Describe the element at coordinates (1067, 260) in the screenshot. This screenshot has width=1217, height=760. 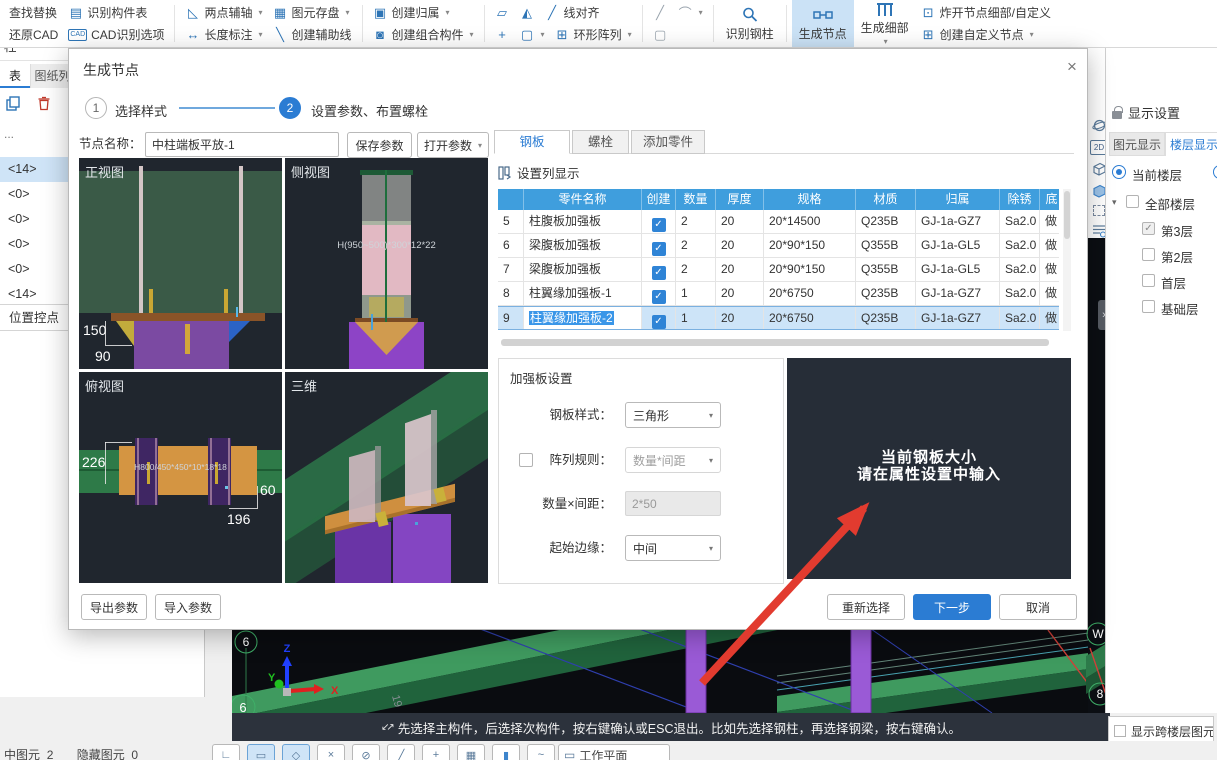
I see `table-vertical-scrollbar` at that location.